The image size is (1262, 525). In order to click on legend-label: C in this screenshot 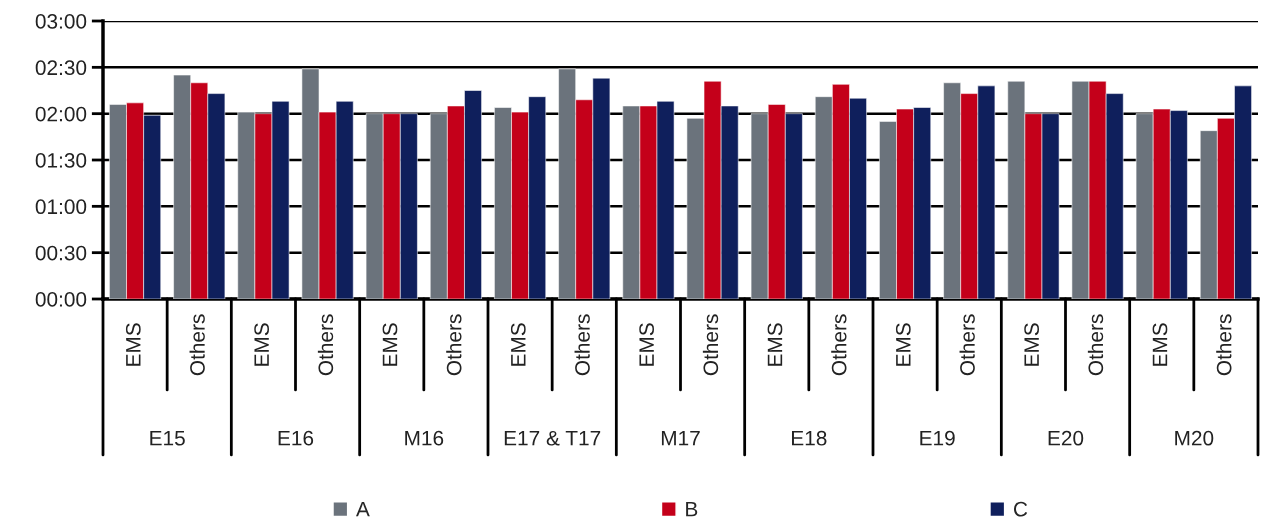, I will do `click(1020, 509)`.